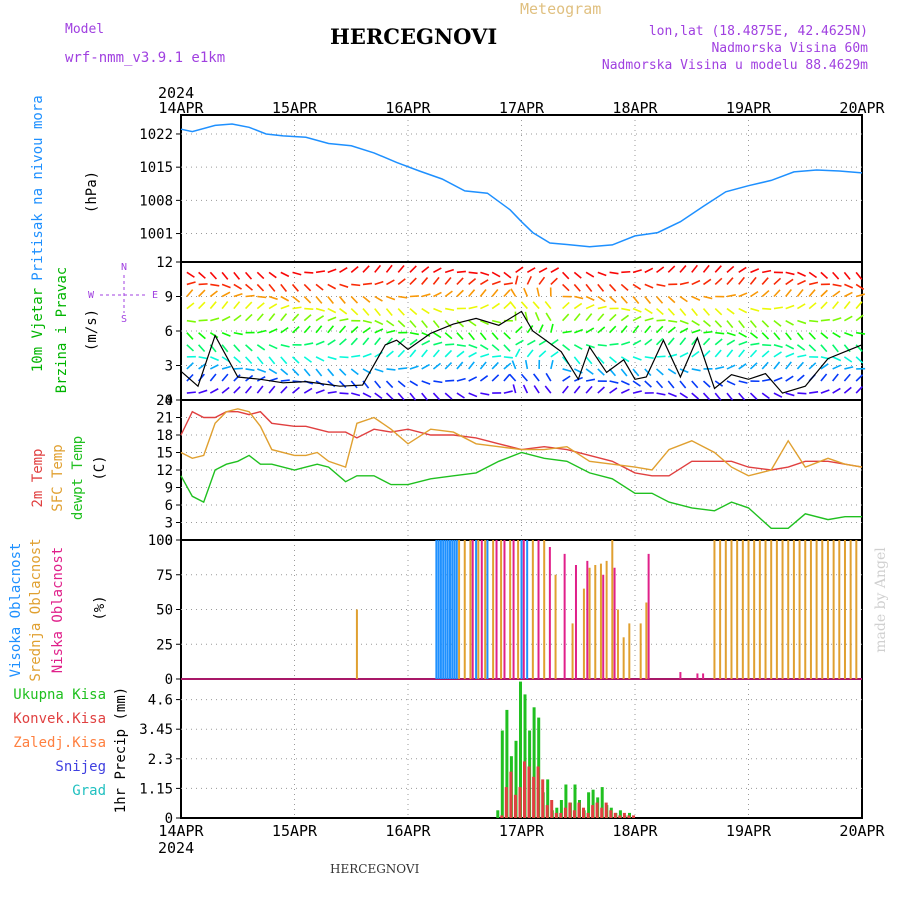 The image size is (900, 900). What do you see at coordinates (59, 743) in the screenshot?
I see `legend-freezing-rain: Zaledj.Kisa` at bounding box center [59, 743].